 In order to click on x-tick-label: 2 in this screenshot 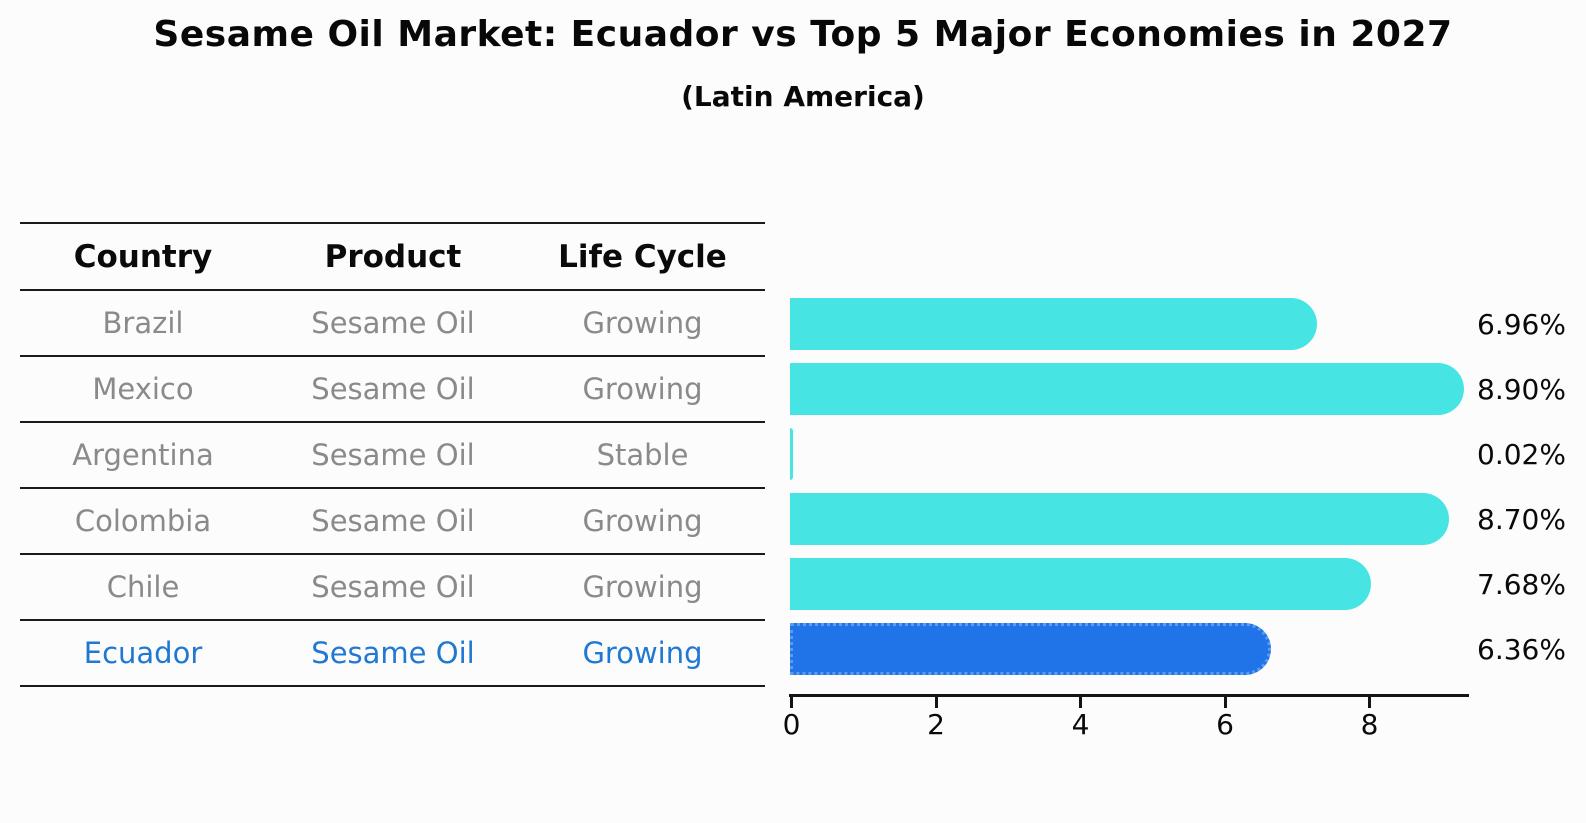, I will do `click(936, 724)`.